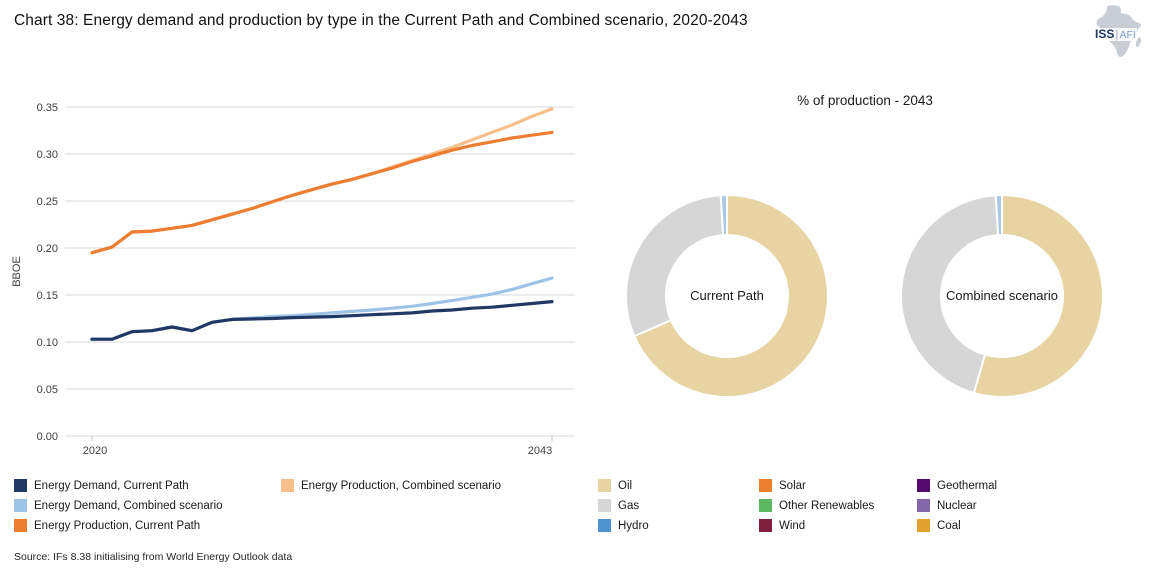 The image size is (1154, 583). I want to click on legend-item-oil: Oil, so click(623, 485).